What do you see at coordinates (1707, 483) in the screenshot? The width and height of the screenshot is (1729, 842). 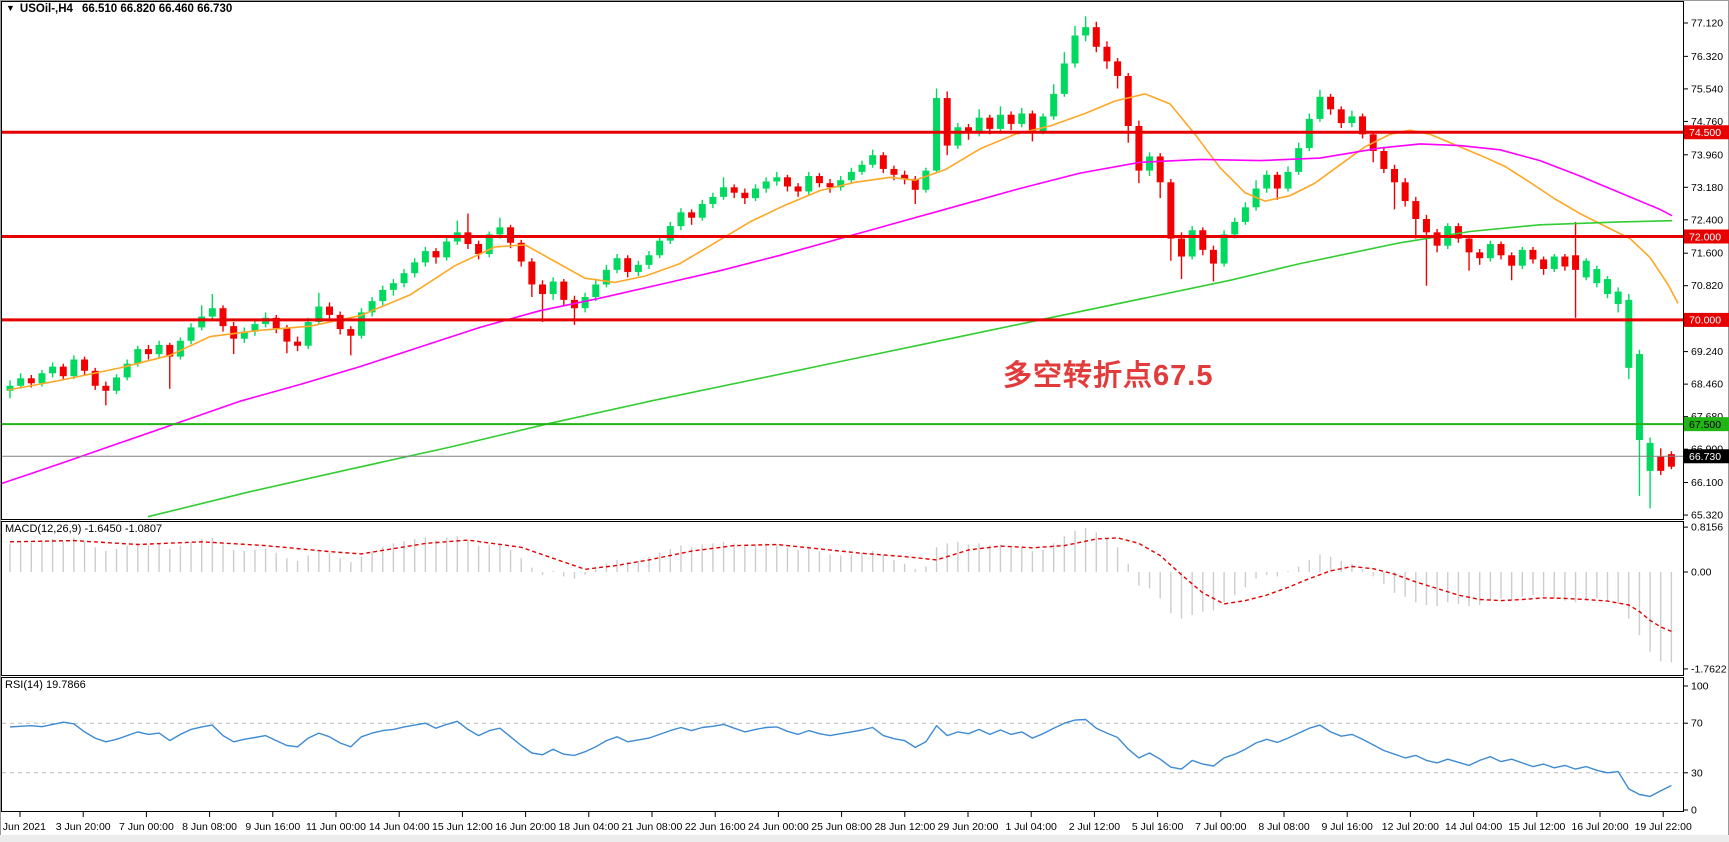 I see `price-tick-label: 66.100` at bounding box center [1707, 483].